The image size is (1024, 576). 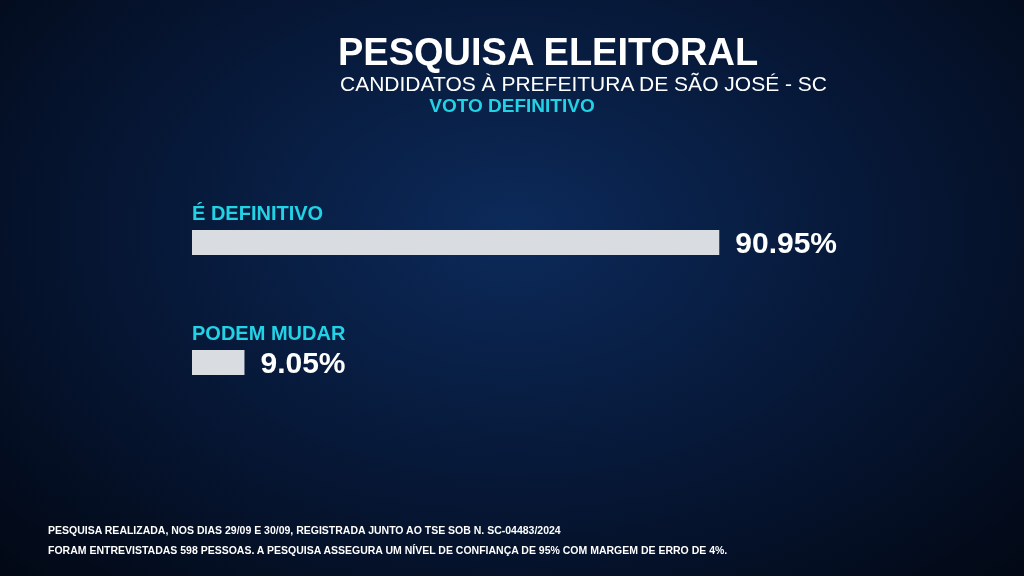 What do you see at coordinates (548, 51) in the screenshot?
I see `chart-title: PESQUISA ELEITORAL` at bounding box center [548, 51].